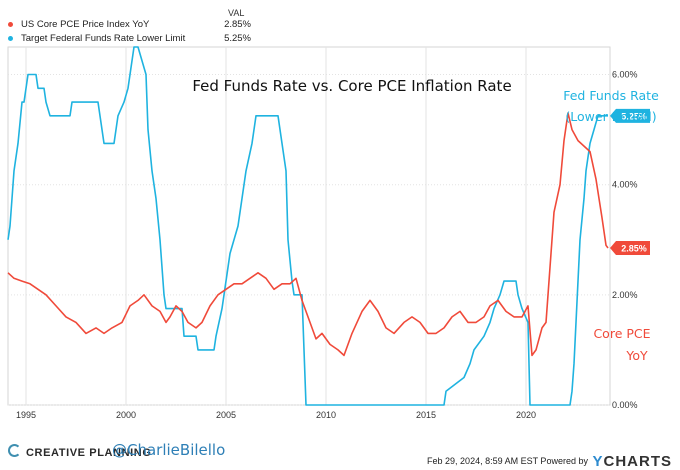 Image resolution: width=680 pixels, height=470 pixels. I want to click on y-tick-label: 4.00%, so click(625, 185).